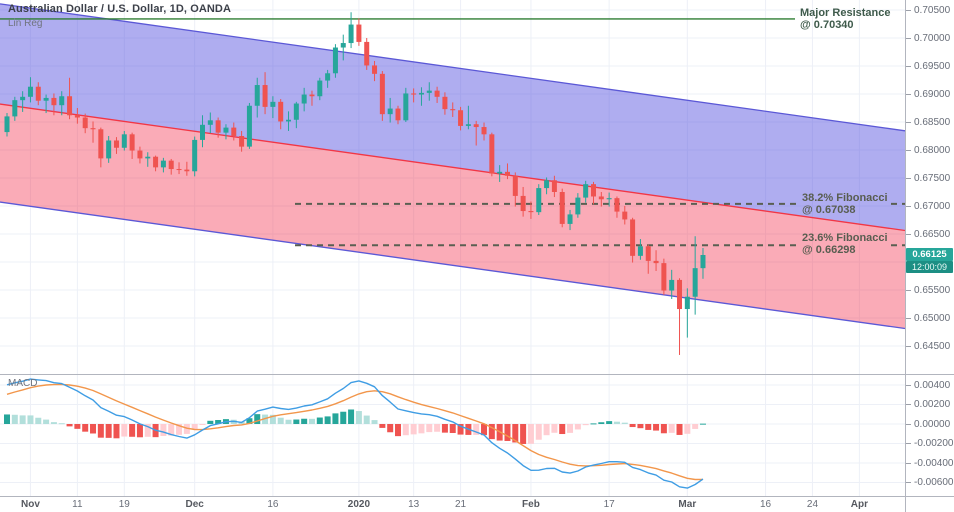 Image resolution: width=954 pixels, height=512 pixels. Describe the element at coordinates (687, 504) in the screenshot. I see `time-axis-label: Mar` at that location.